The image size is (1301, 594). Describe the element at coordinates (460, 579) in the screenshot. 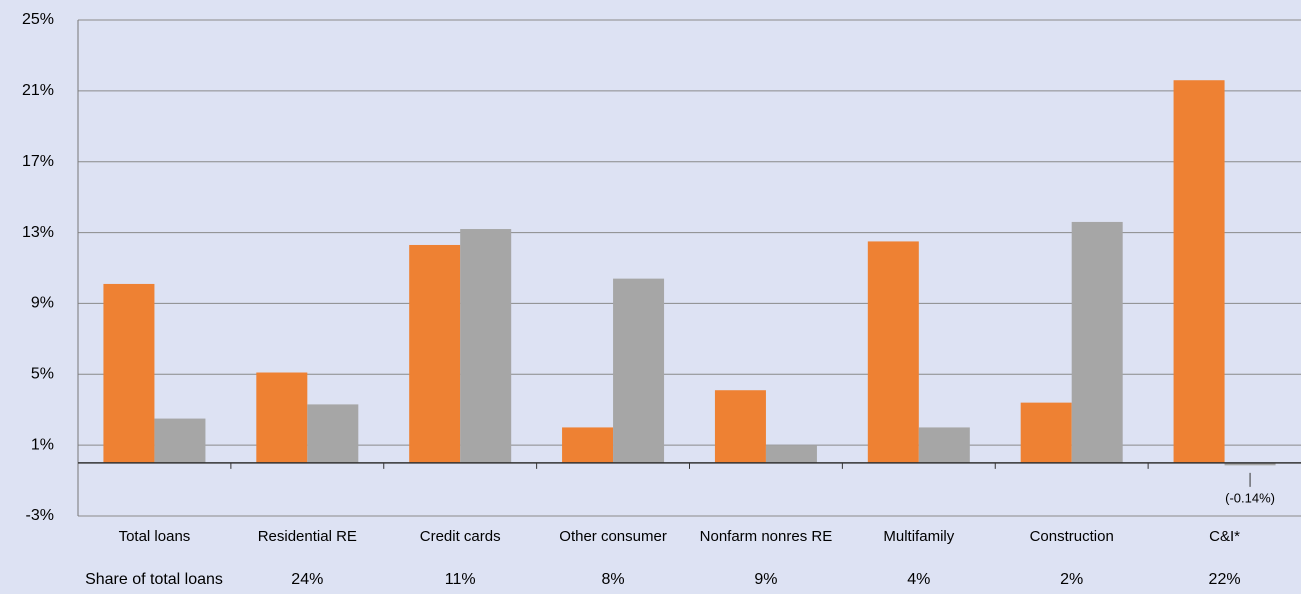

I see `share-value: 11%` at that location.